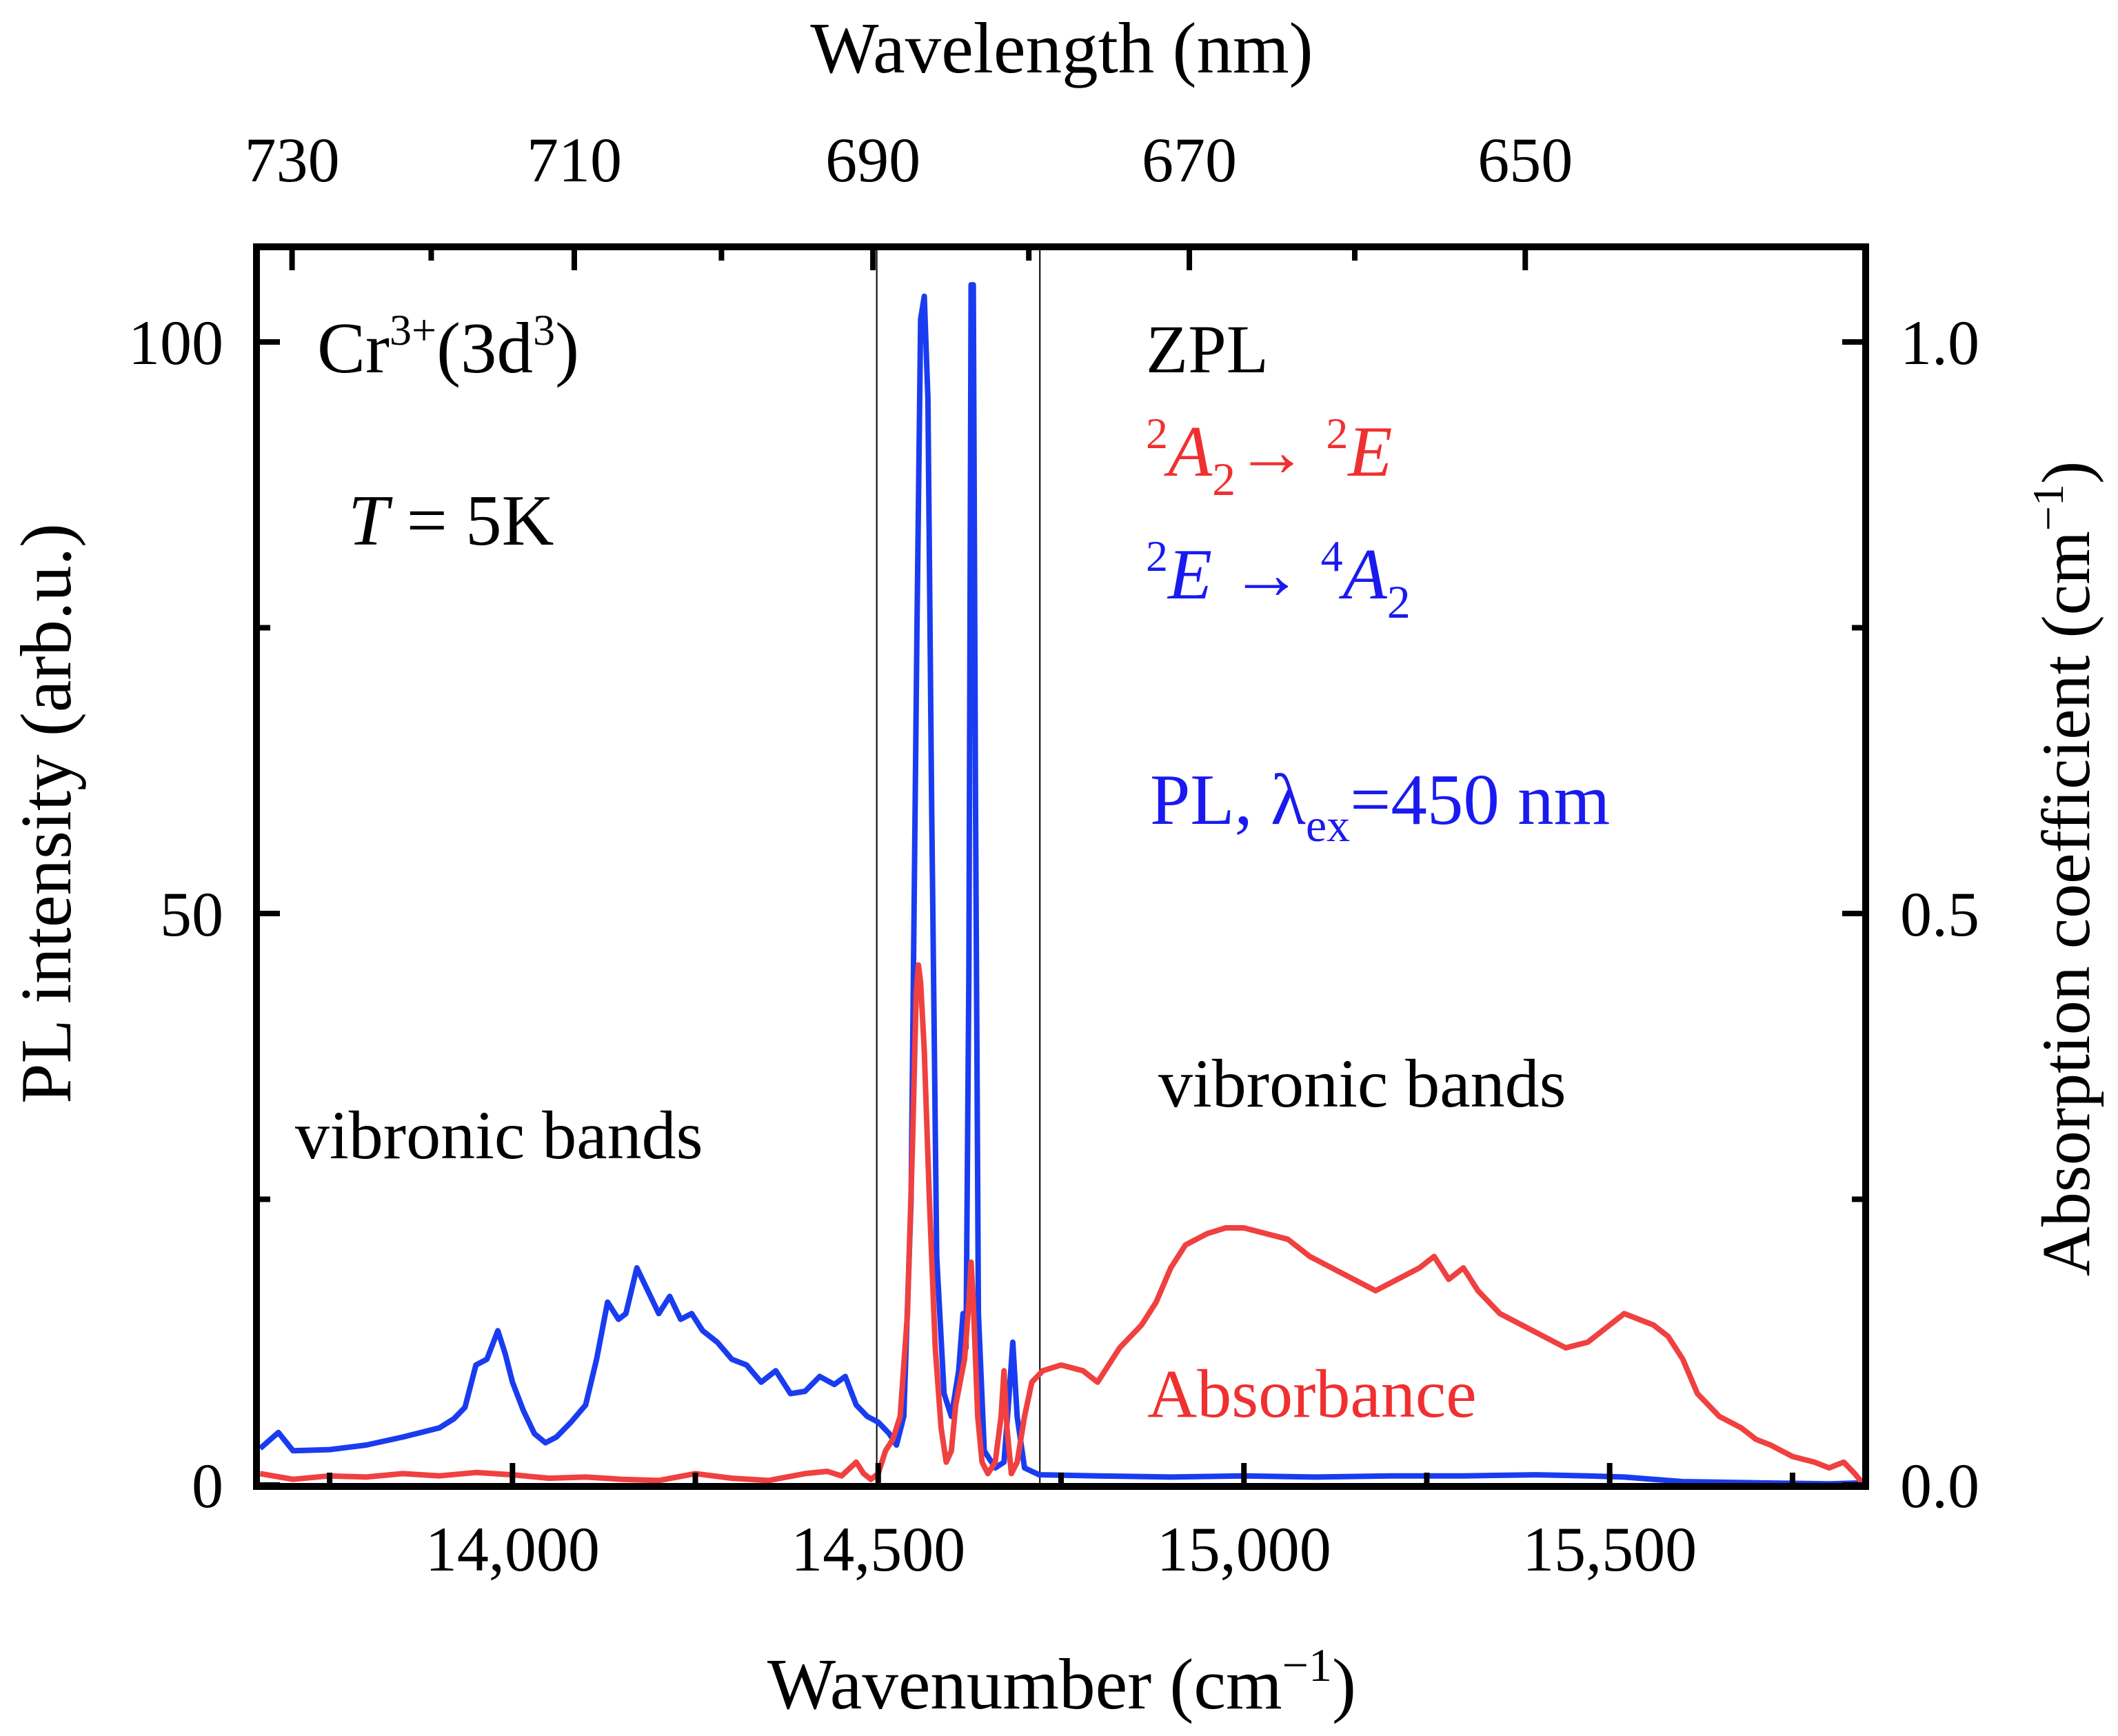 The image size is (2118, 1736). I want to click on x-axis-title-exponent: −1, so click(1307, 1665).